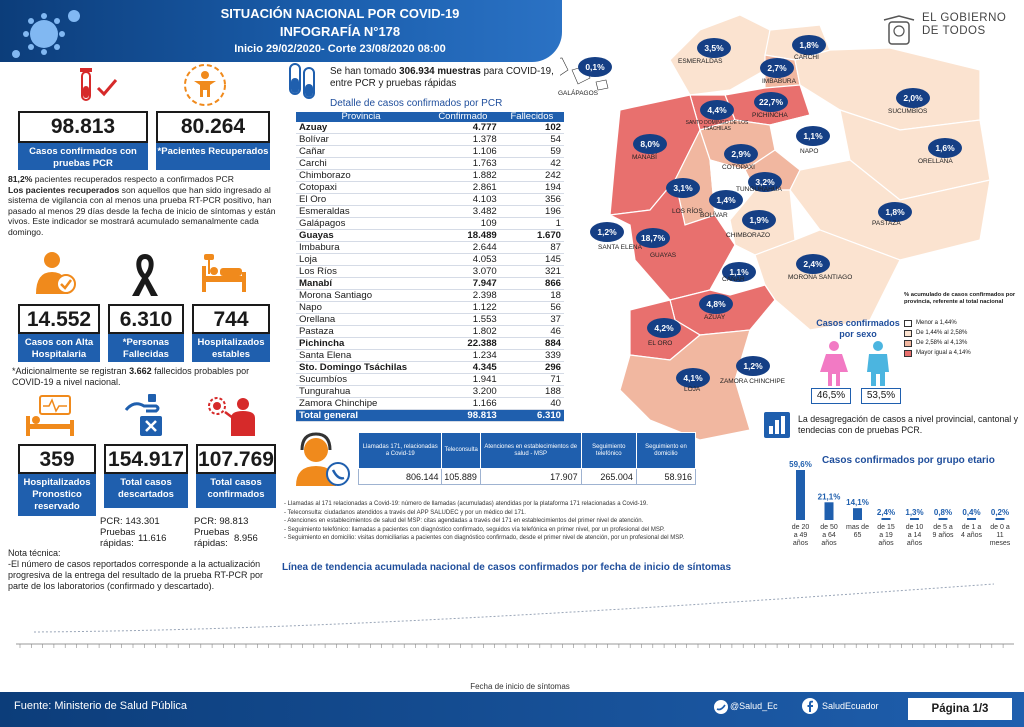 The height and width of the screenshot is (727, 1024). I want to click on facebook-handle: SaludEcuador, so click(850, 706).